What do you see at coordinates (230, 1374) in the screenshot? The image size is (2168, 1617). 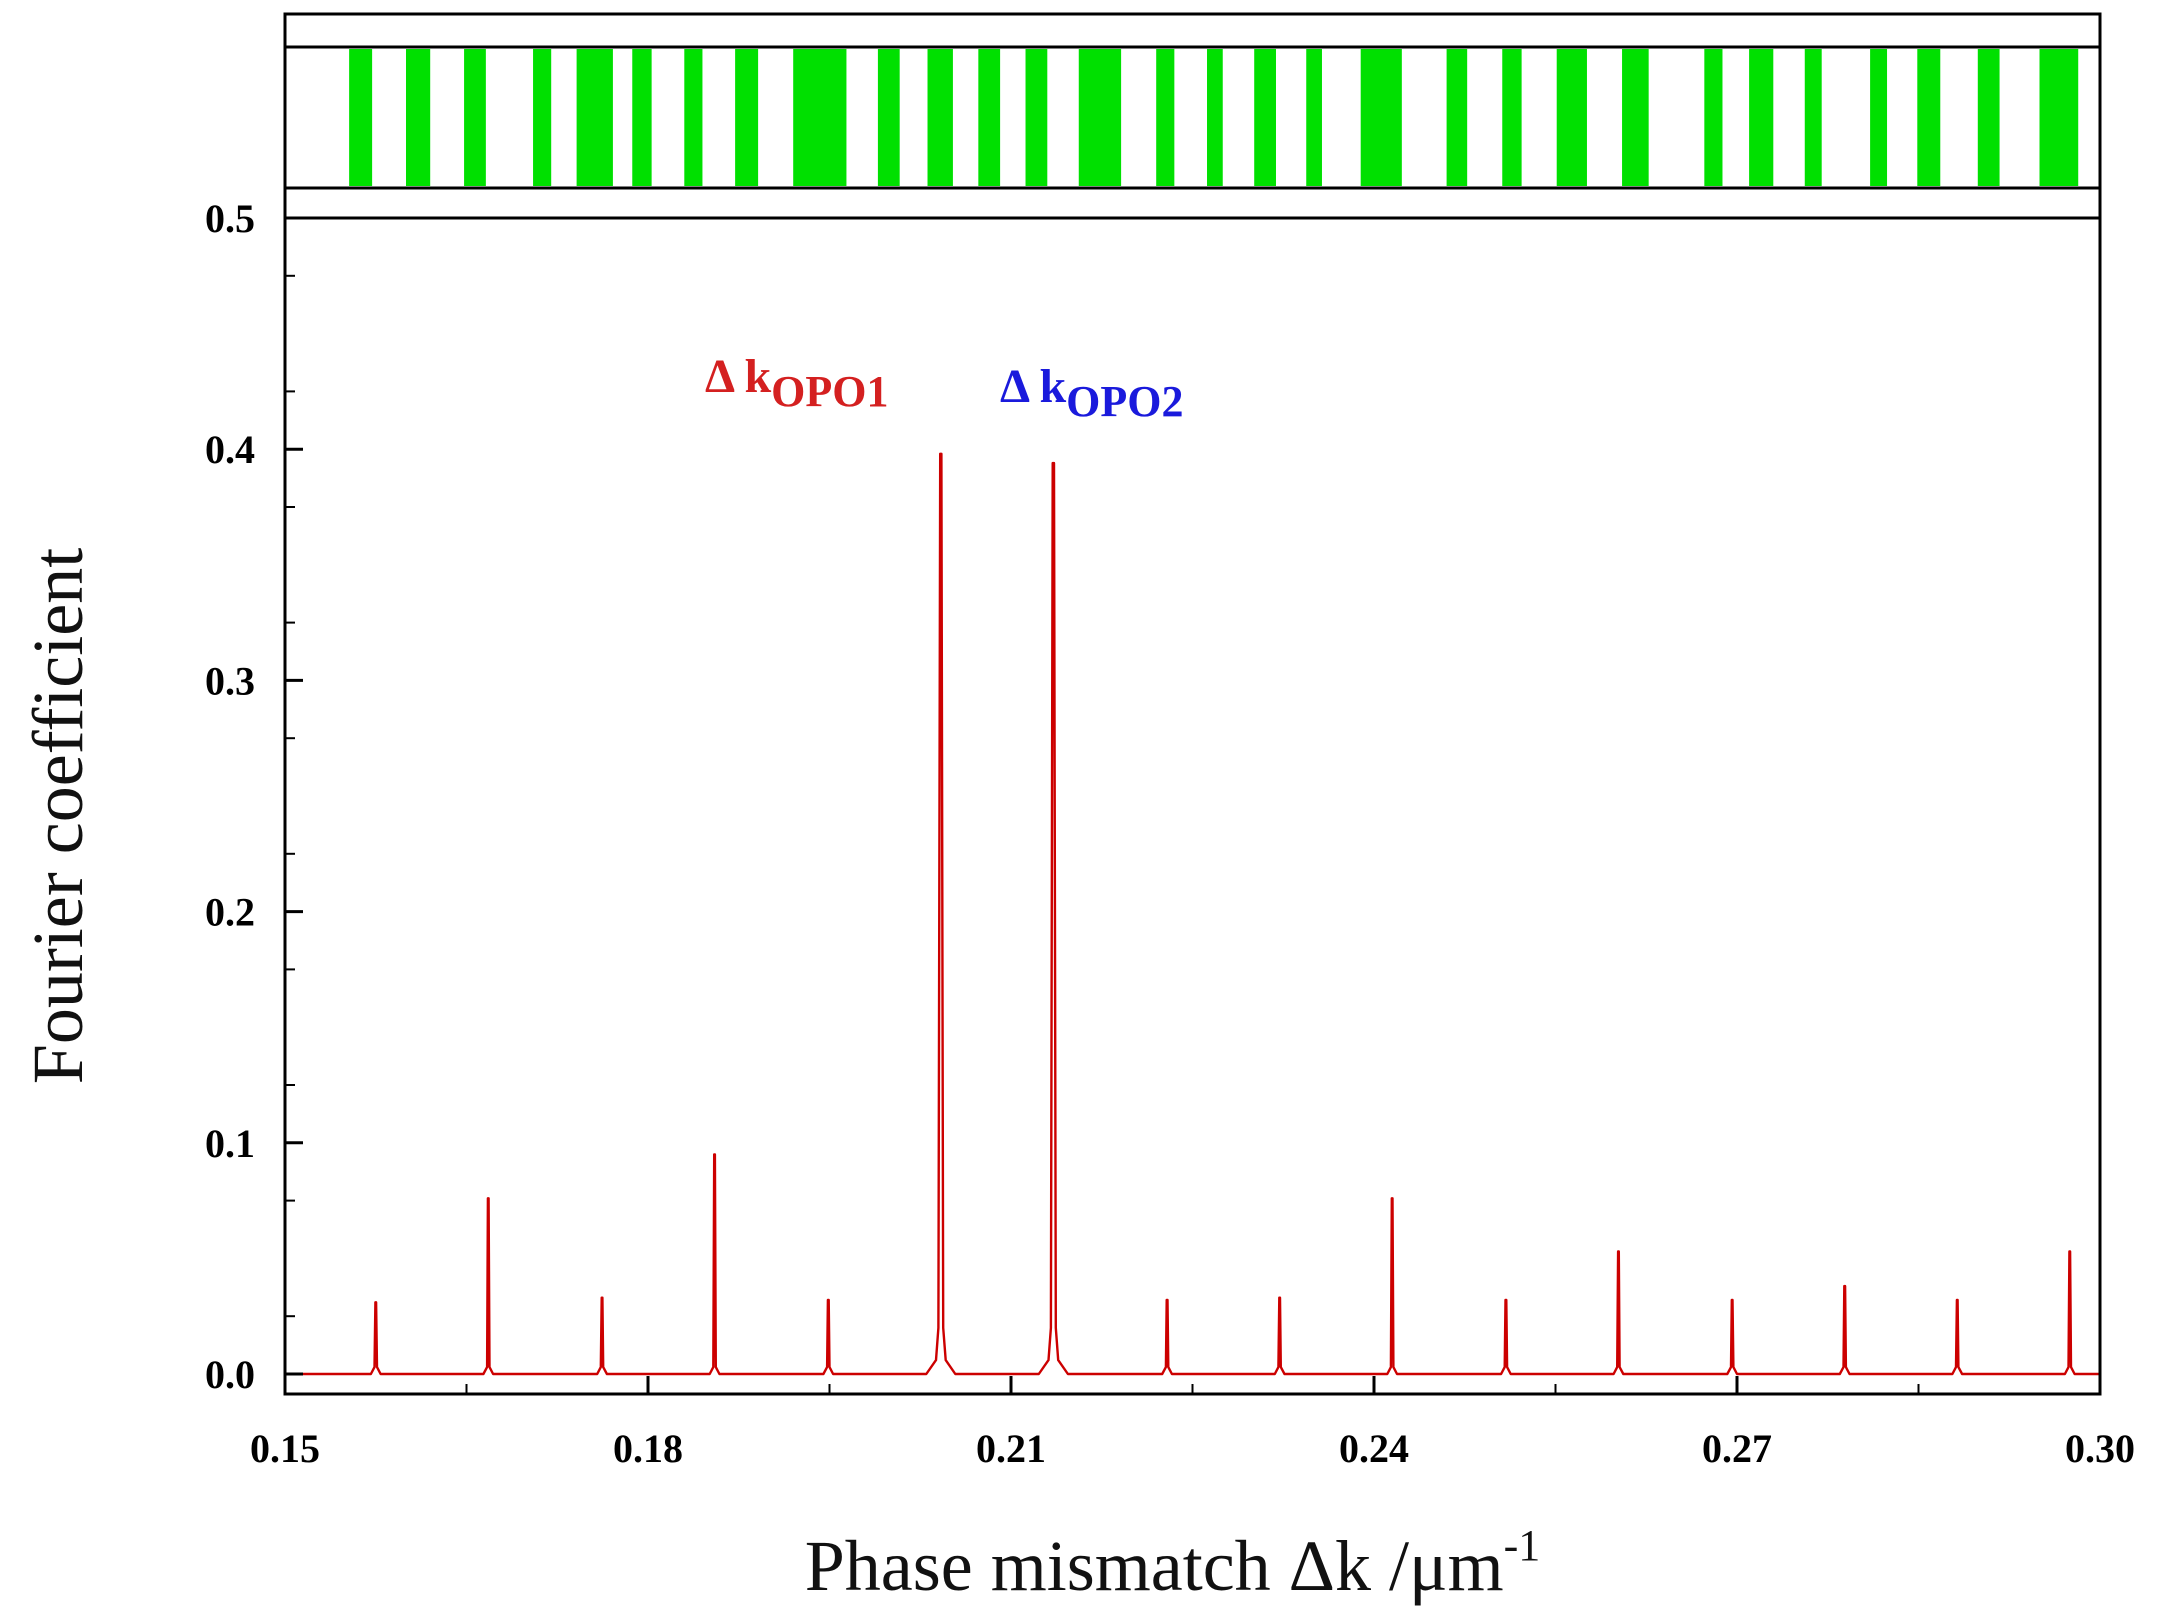 I see `y-tick-label: 0.0` at bounding box center [230, 1374].